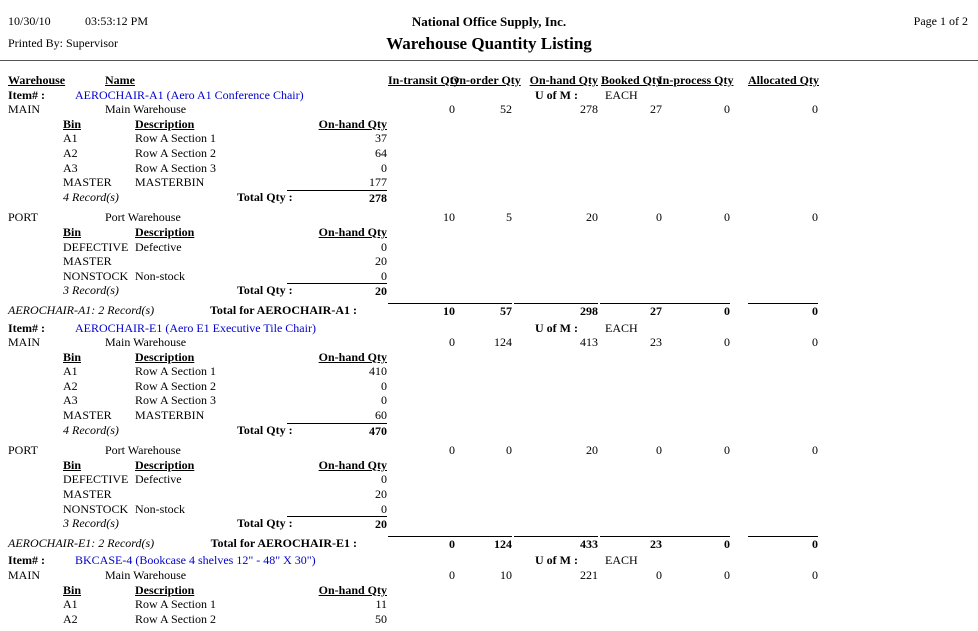 This screenshot has width=978, height=631. I want to click on warehouse-qty-cell: 278, so click(589, 109).